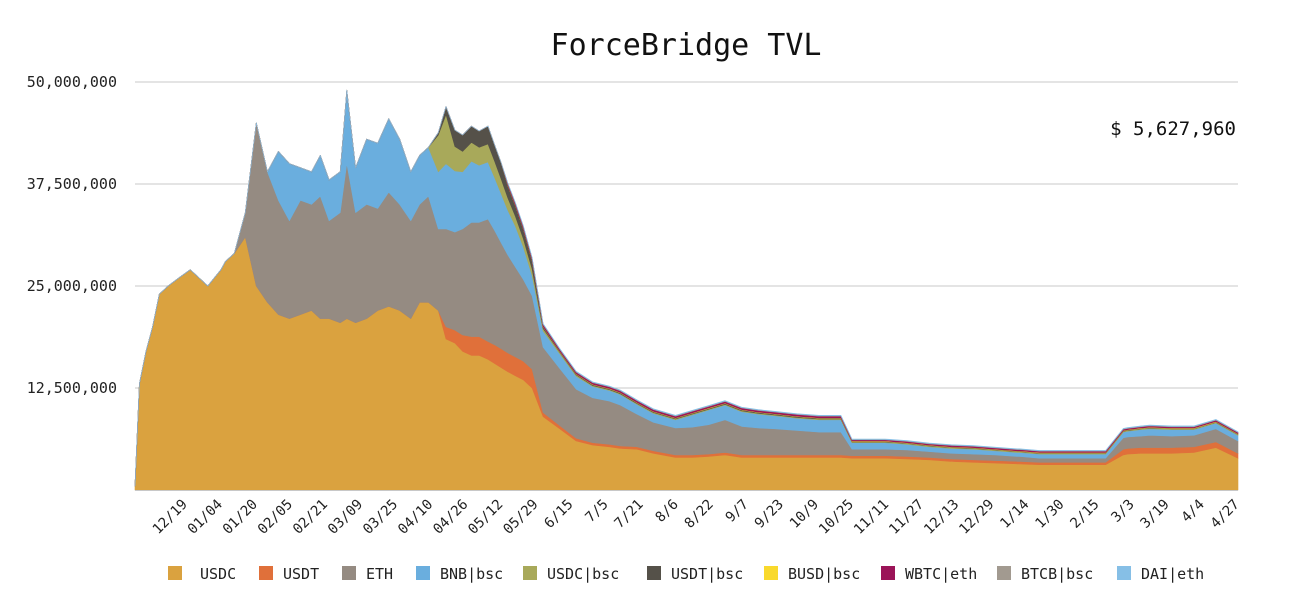 Image resolution: width=1290 pixels, height=608 pixels. I want to click on x-tick-label: 04/10, so click(415, 517).